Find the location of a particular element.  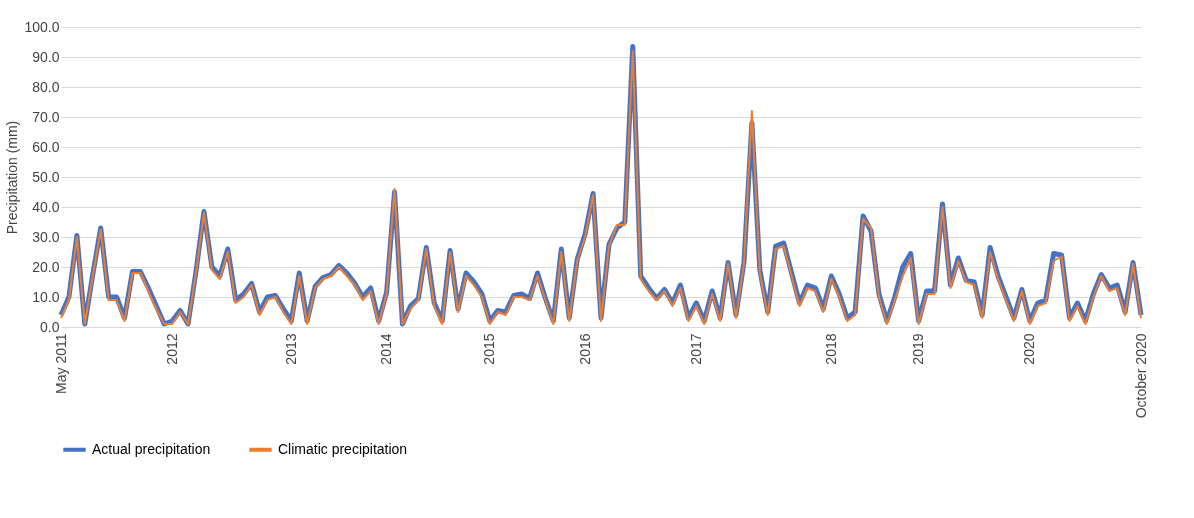

y-tick-label: 10.0 is located at coordinates (46, 296).